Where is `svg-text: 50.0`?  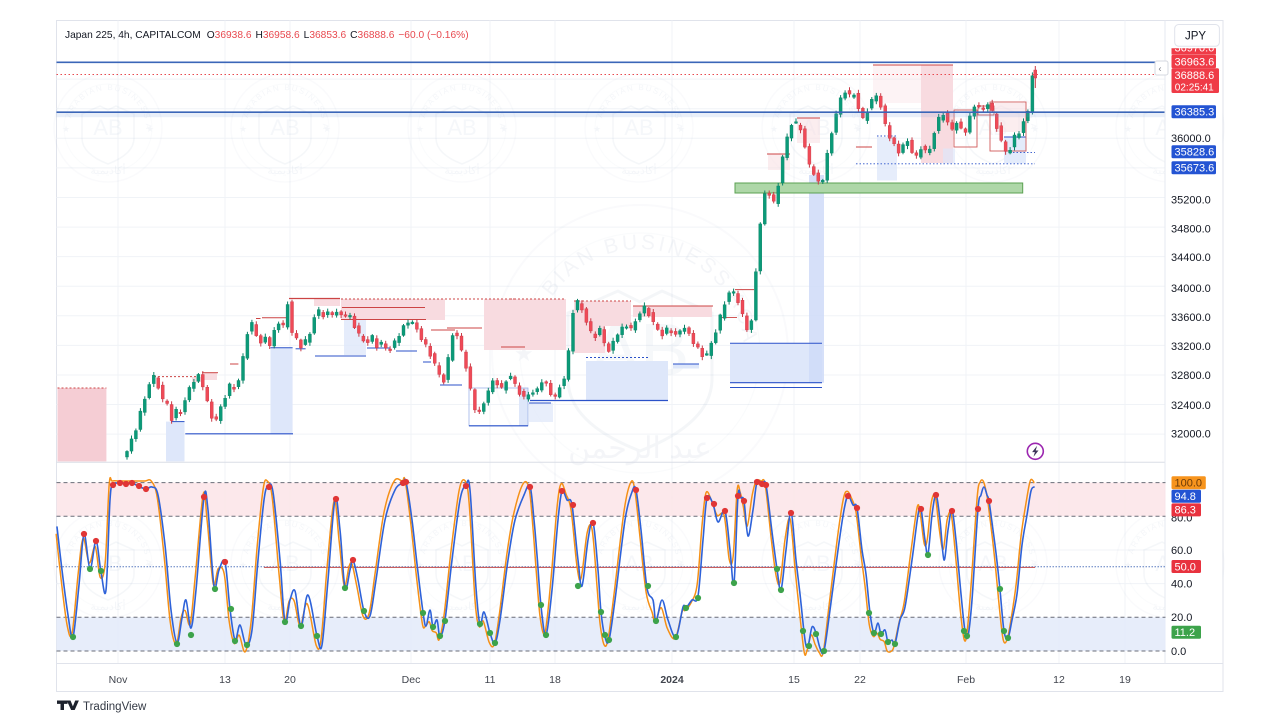 svg-text: 50.0 is located at coordinates (1185, 567).